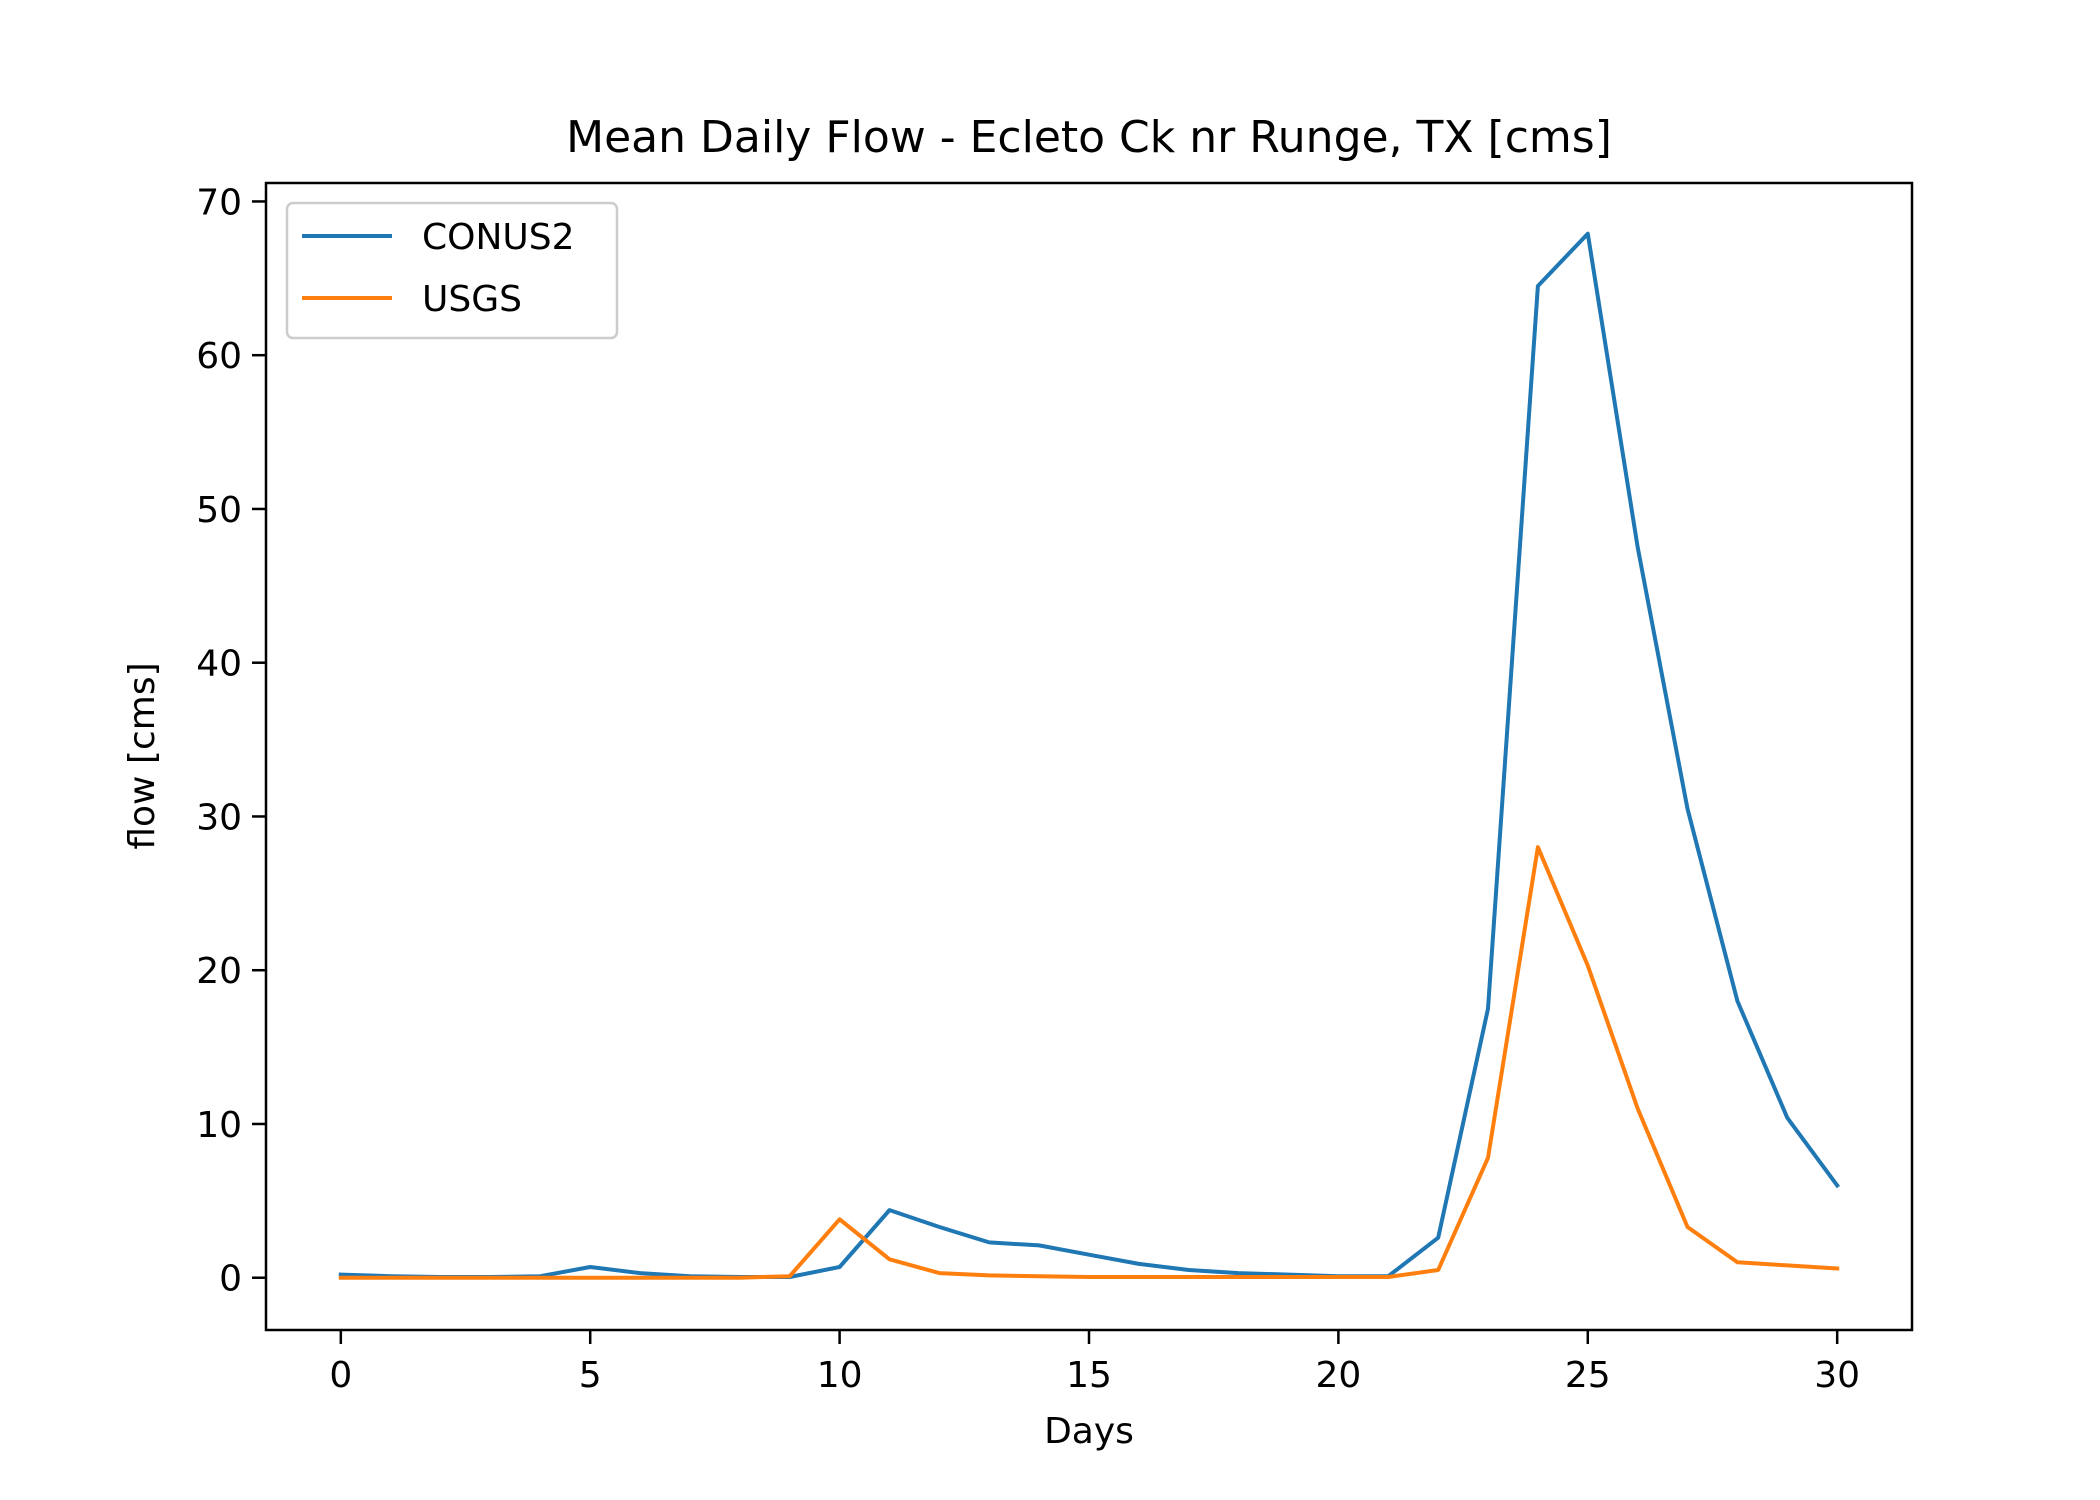 This screenshot has height=1500, width=2100. What do you see at coordinates (840, 1375) in the screenshot?
I see `x-tick-label: 10` at bounding box center [840, 1375].